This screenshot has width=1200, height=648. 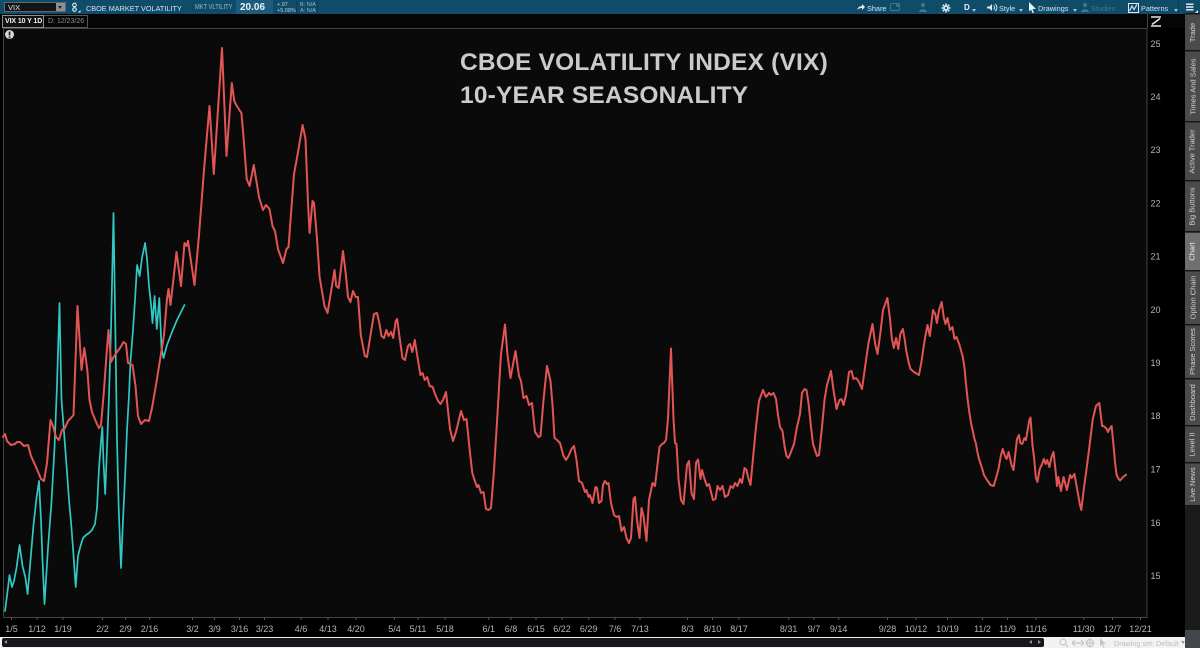 What do you see at coordinates (102, 629) in the screenshot?
I see `svg-text: 2/2` at bounding box center [102, 629].